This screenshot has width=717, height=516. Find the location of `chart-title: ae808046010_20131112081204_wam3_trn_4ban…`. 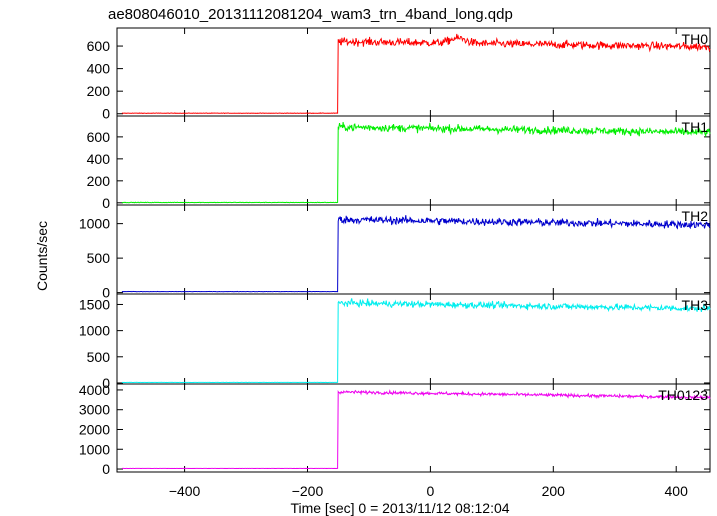

chart-title: ae808046010_20131112081204_wam3_trn_4ban… is located at coordinates (310, 14).